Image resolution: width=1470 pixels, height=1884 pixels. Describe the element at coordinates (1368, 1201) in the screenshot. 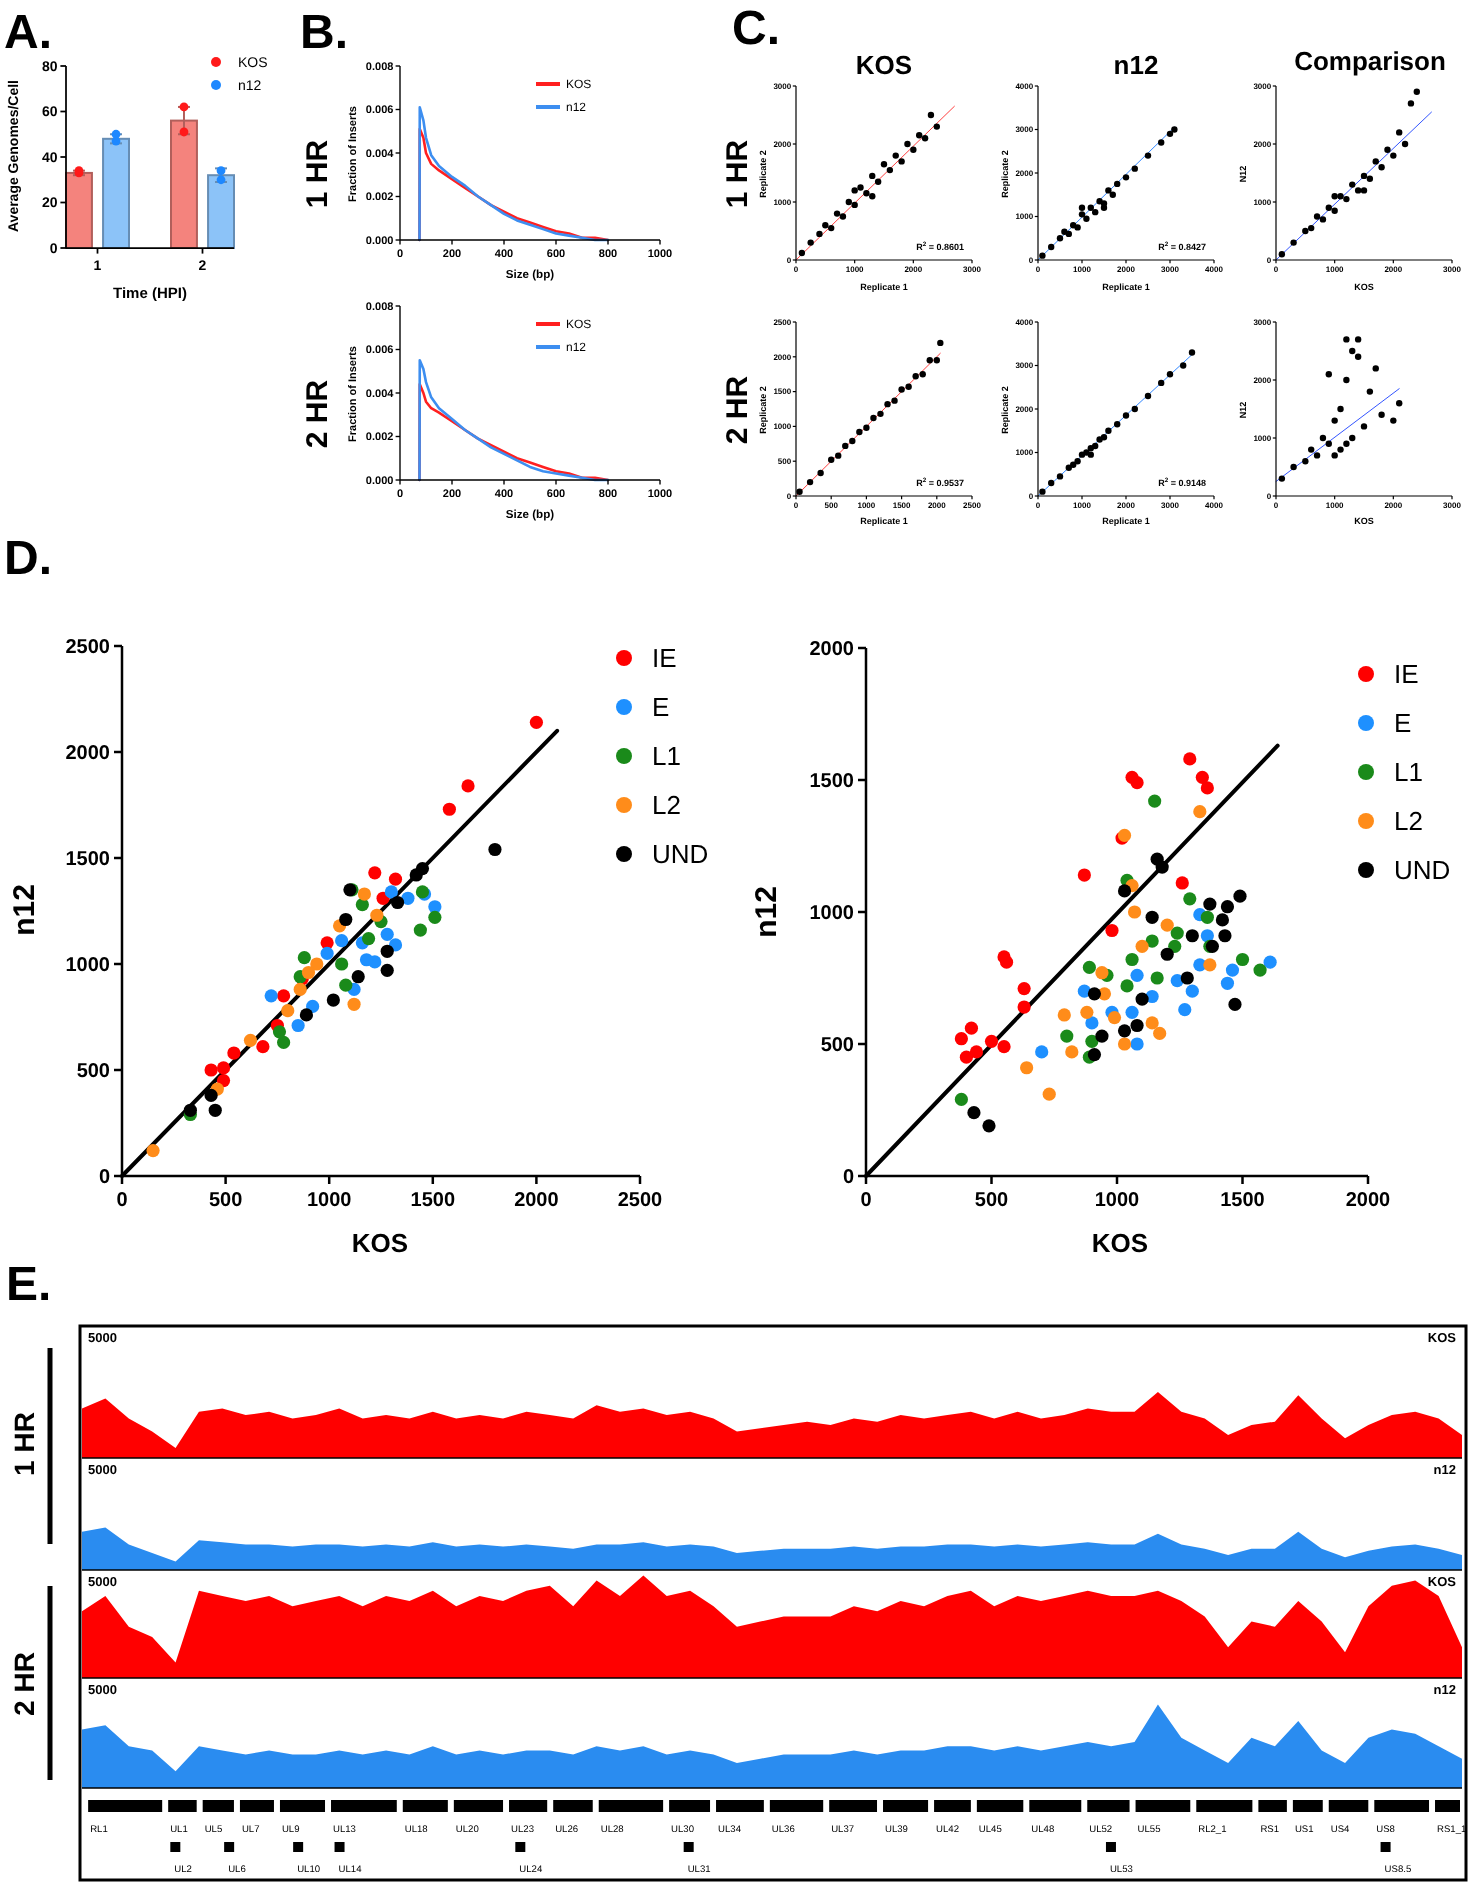

I see `x-tick-label: 2000` at that location.